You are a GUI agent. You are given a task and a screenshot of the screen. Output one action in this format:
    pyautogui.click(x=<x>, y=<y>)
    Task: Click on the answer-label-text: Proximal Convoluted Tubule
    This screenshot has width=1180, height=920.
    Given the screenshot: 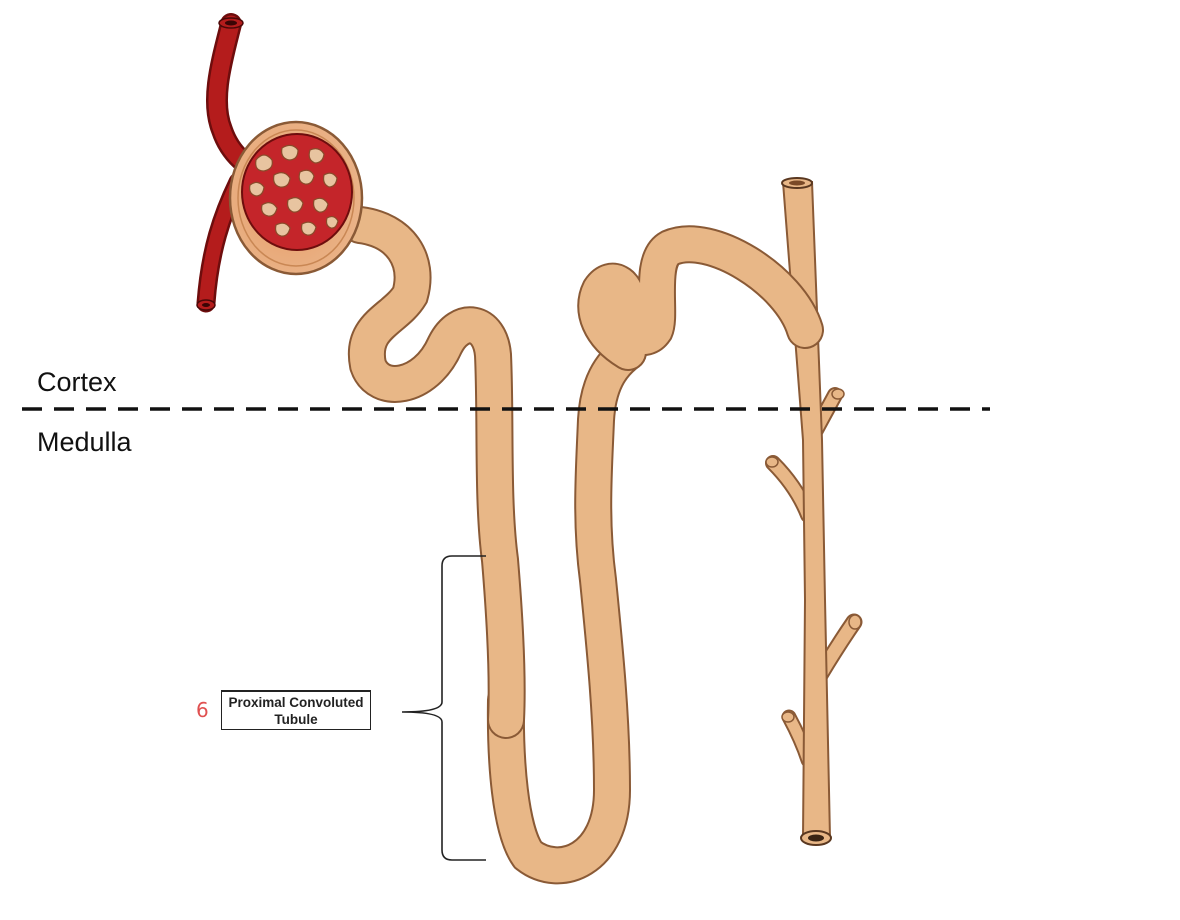 What is the action you would take?
    pyautogui.click(x=296, y=710)
    